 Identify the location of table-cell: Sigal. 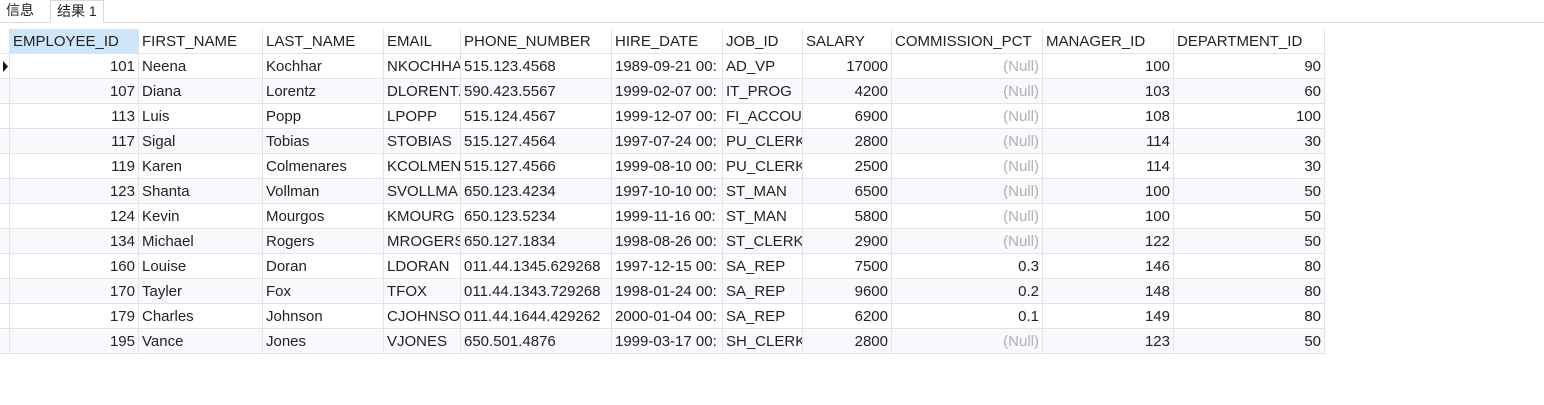
(201, 141).